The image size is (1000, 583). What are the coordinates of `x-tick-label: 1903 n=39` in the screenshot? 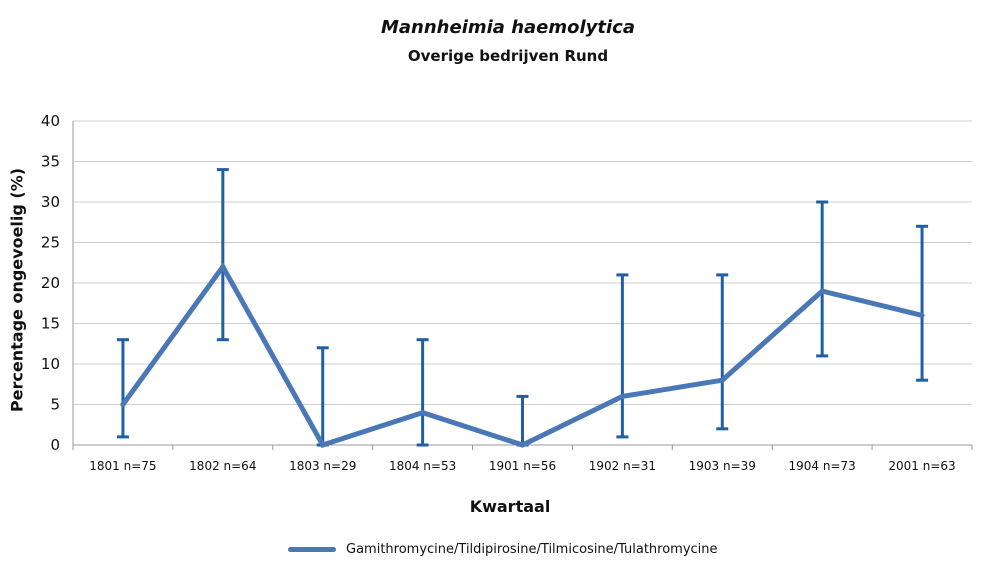 It's located at (722, 466).